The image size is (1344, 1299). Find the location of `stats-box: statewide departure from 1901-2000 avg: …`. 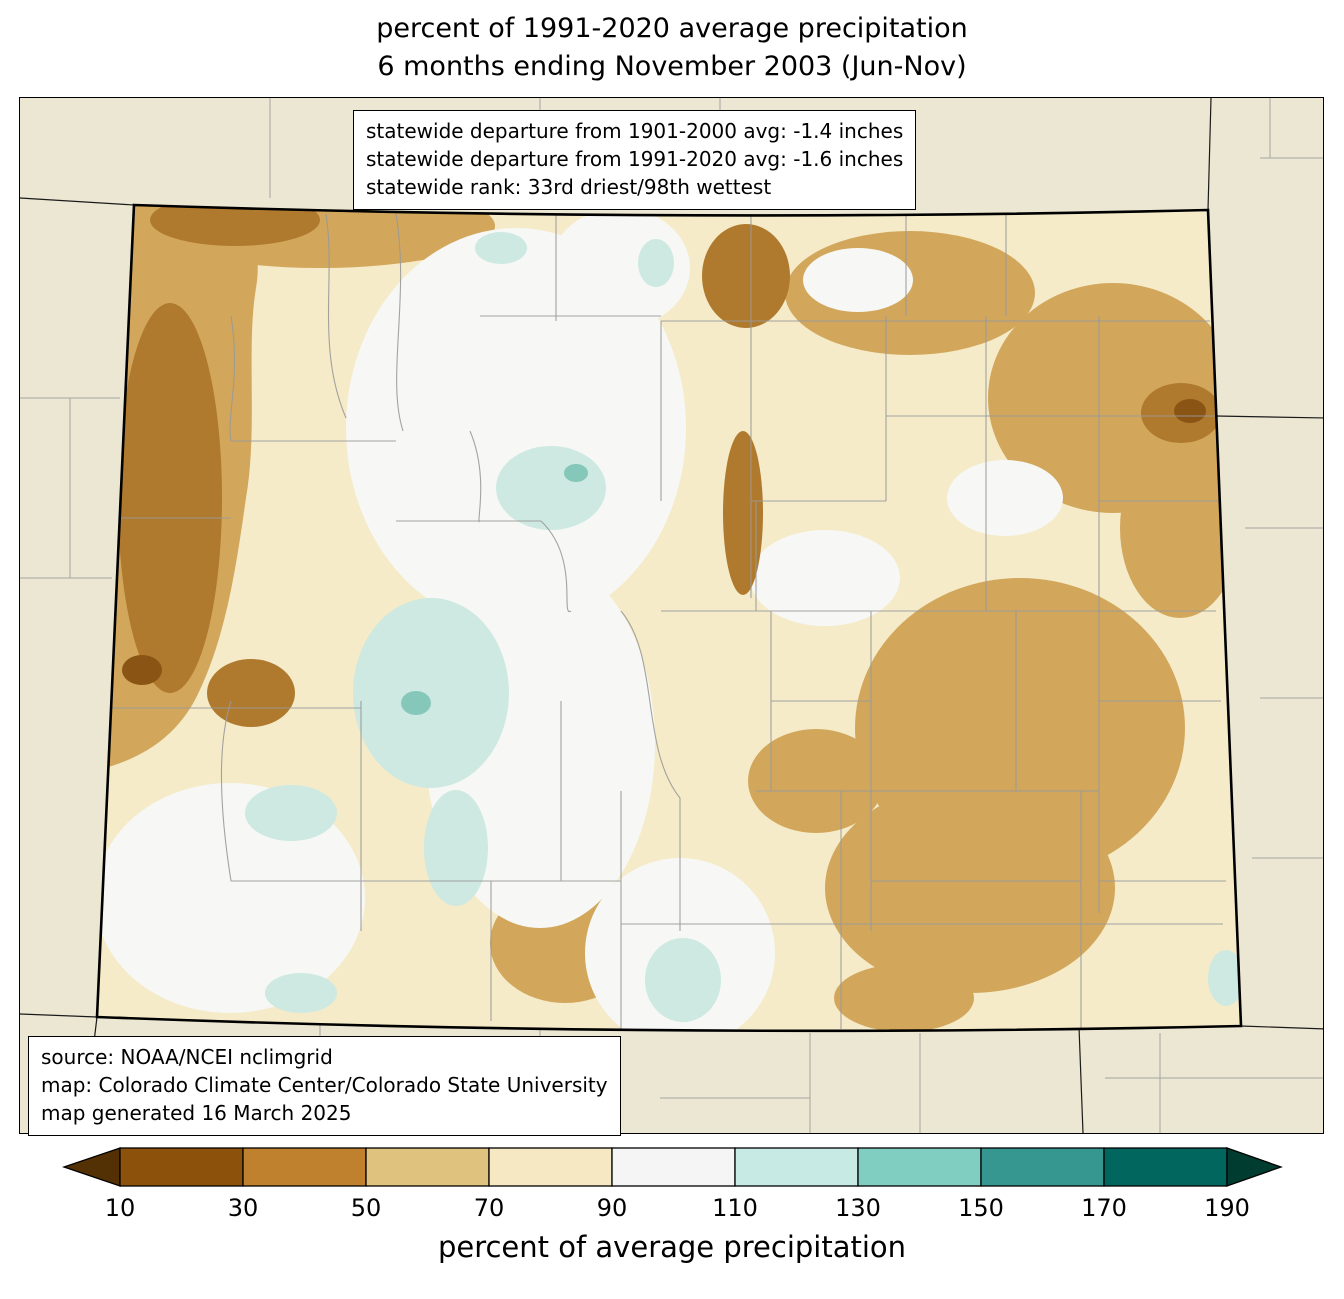

stats-box: statewide departure from 1901-2000 avg: … is located at coordinates (635, 160).